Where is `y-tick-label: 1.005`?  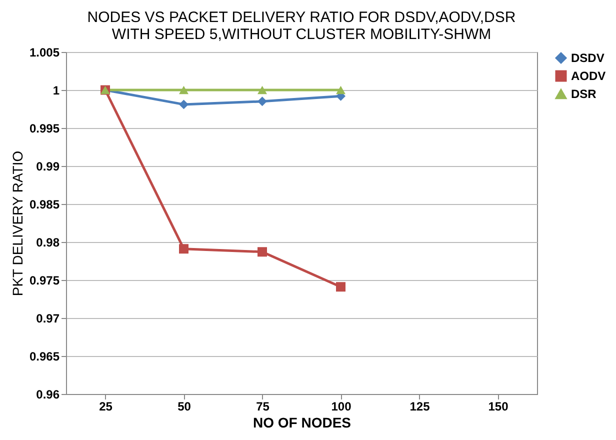
y-tick-label: 1.005 is located at coordinates (44, 53).